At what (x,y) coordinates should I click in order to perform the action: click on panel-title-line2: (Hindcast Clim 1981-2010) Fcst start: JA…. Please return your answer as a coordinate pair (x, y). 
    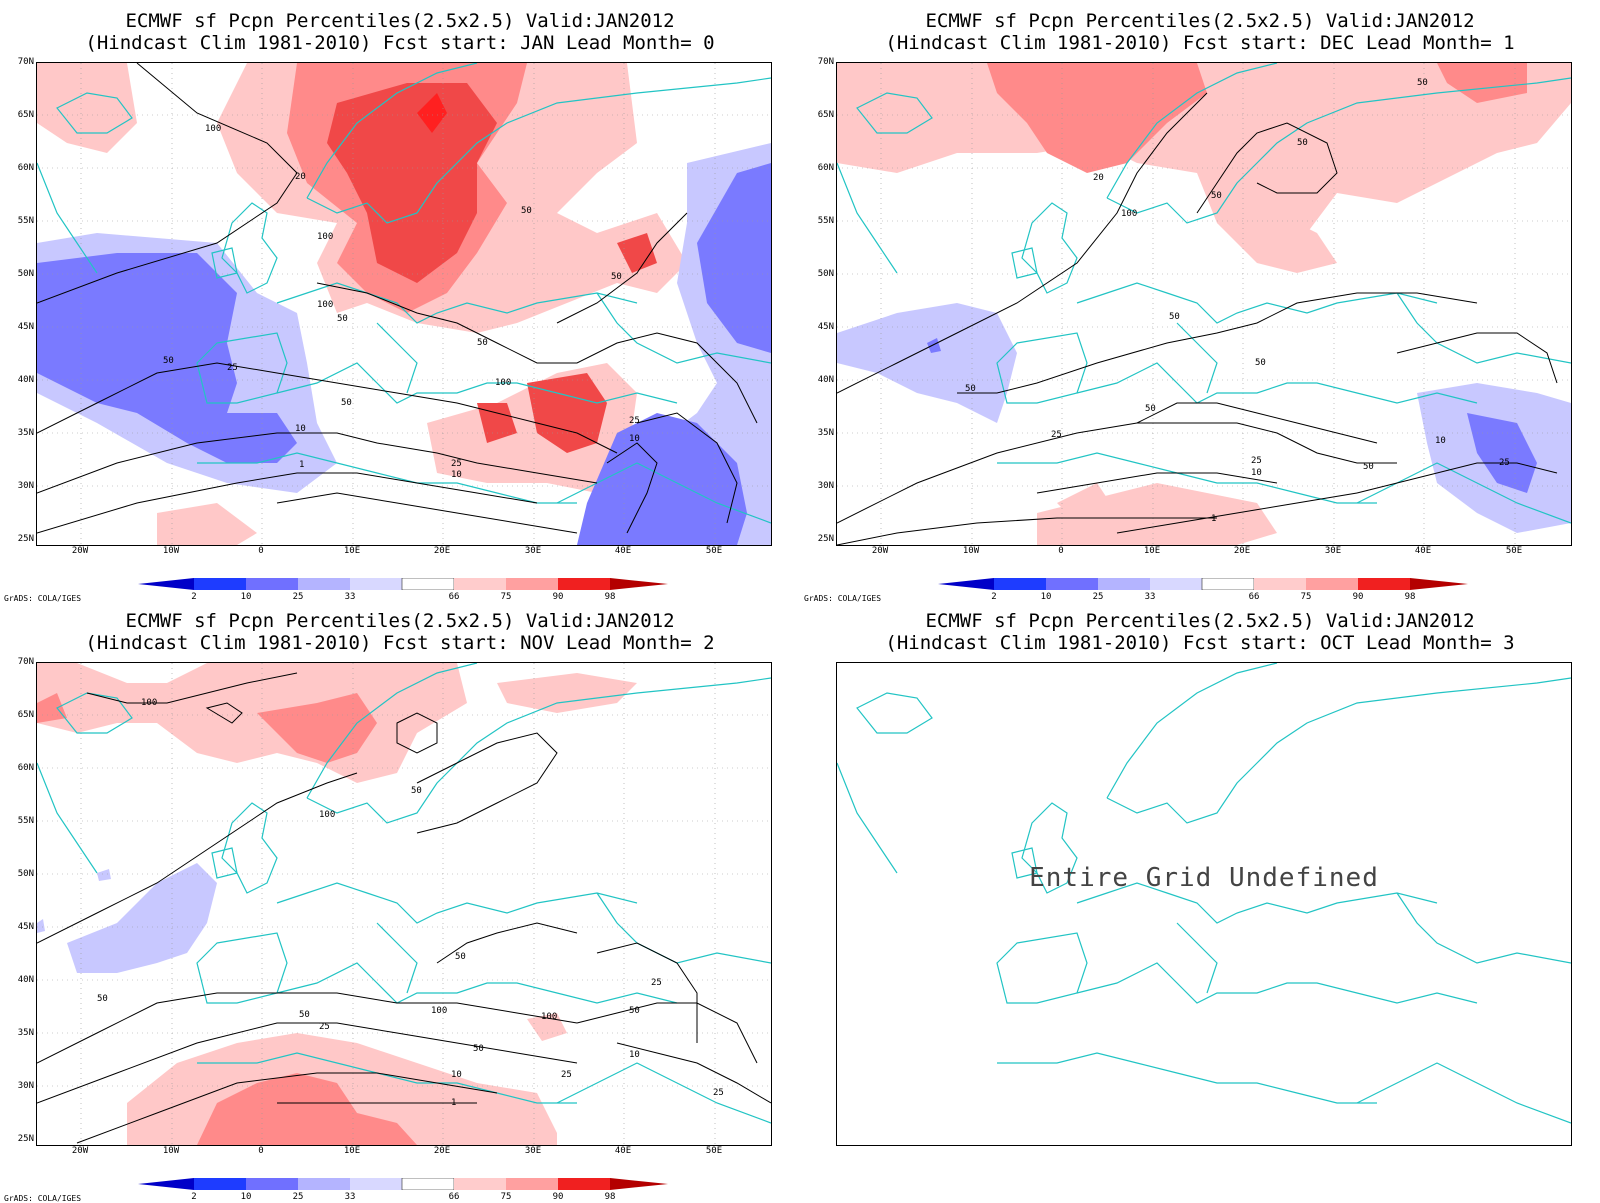
    Looking at the image, I should click on (400, 43).